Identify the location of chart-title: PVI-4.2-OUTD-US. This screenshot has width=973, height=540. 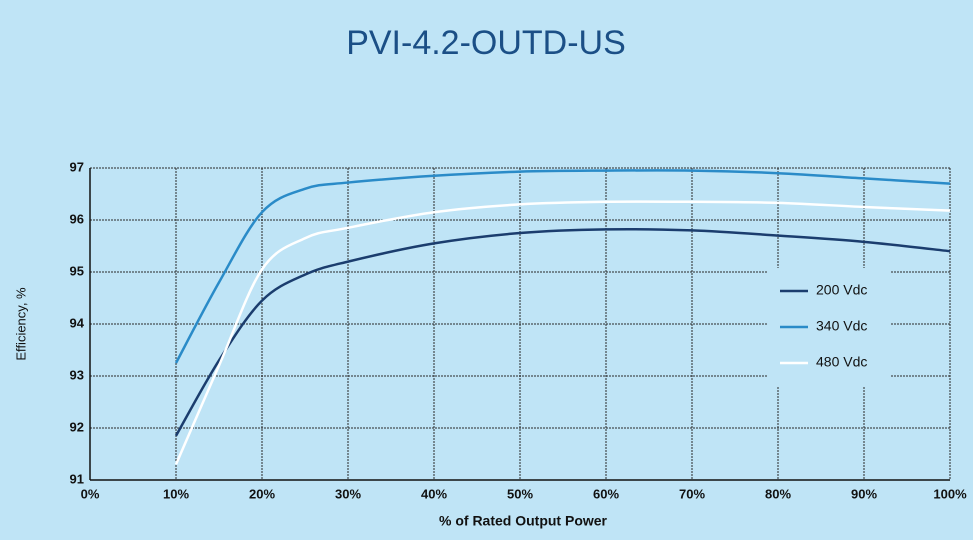
(486, 43).